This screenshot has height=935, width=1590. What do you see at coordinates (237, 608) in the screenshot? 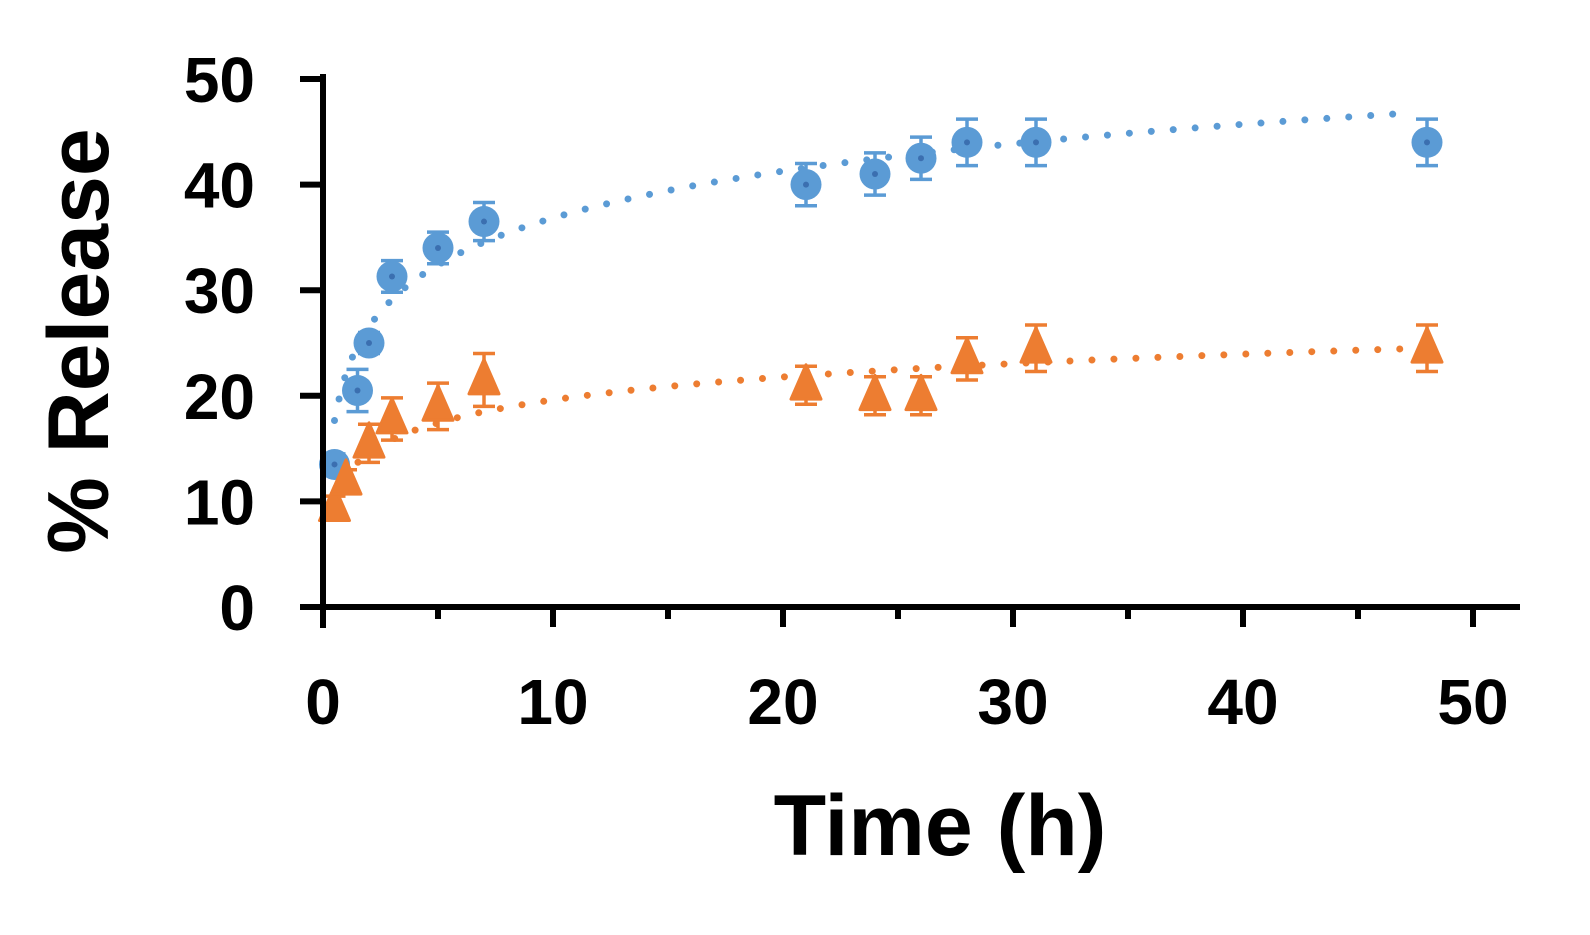
I see `y-tick-label: 0` at bounding box center [237, 608].